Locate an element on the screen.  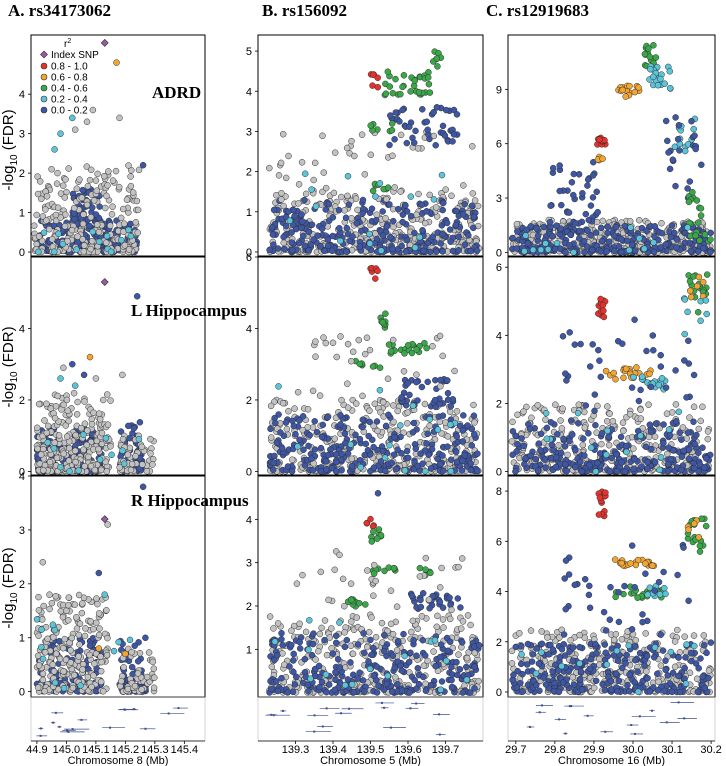
y-tick-label: 6 is located at coordinates (499, 145).